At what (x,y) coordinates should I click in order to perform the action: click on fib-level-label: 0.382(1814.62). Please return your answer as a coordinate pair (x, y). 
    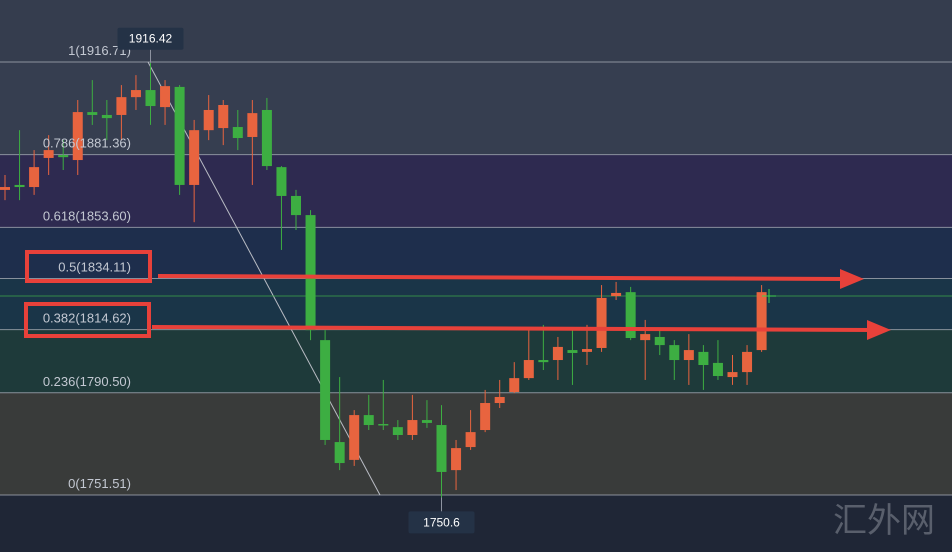
    Looking at the image, I should click on (87, 318).